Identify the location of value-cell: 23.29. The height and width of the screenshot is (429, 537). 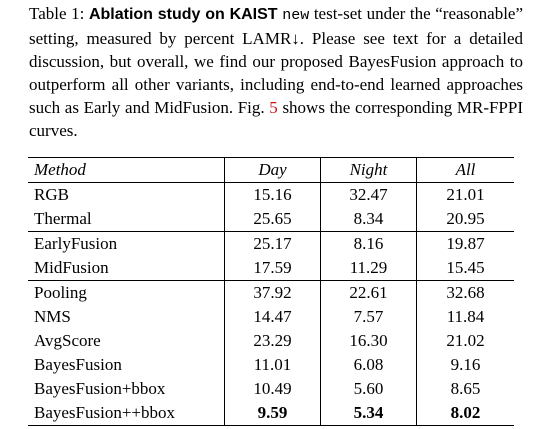
(272, 341).